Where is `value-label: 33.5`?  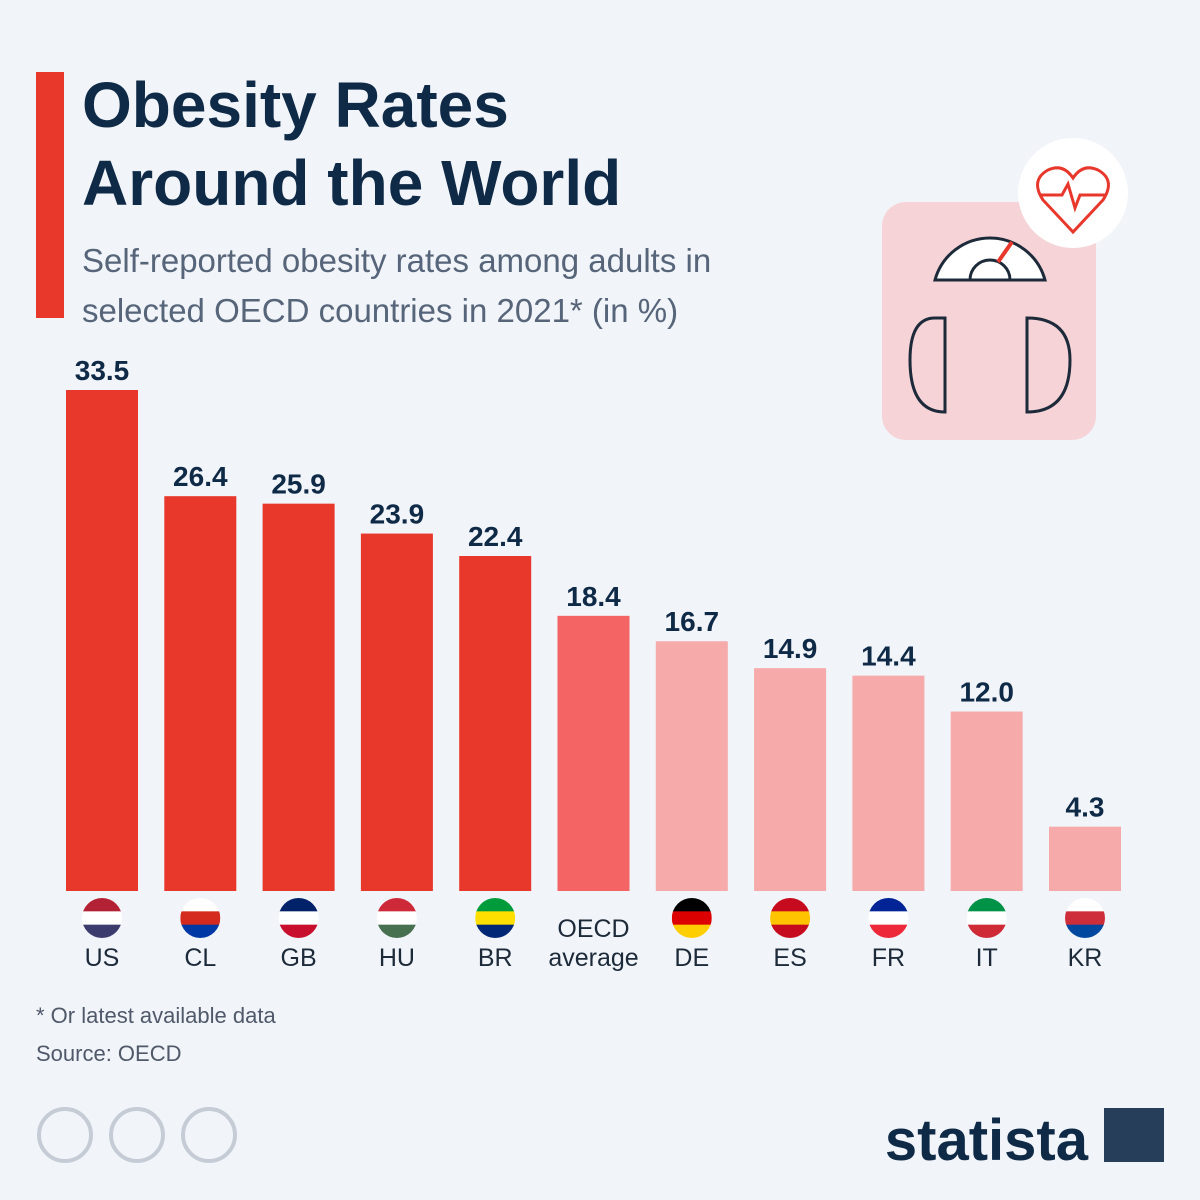
value-label: 33.5 is located at coordinates (102, 370).